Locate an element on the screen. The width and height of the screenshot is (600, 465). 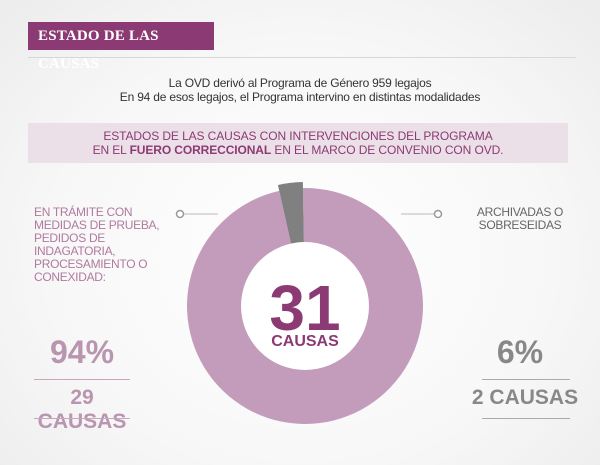
right-percent: 6% is located at coordinates (520, 352).